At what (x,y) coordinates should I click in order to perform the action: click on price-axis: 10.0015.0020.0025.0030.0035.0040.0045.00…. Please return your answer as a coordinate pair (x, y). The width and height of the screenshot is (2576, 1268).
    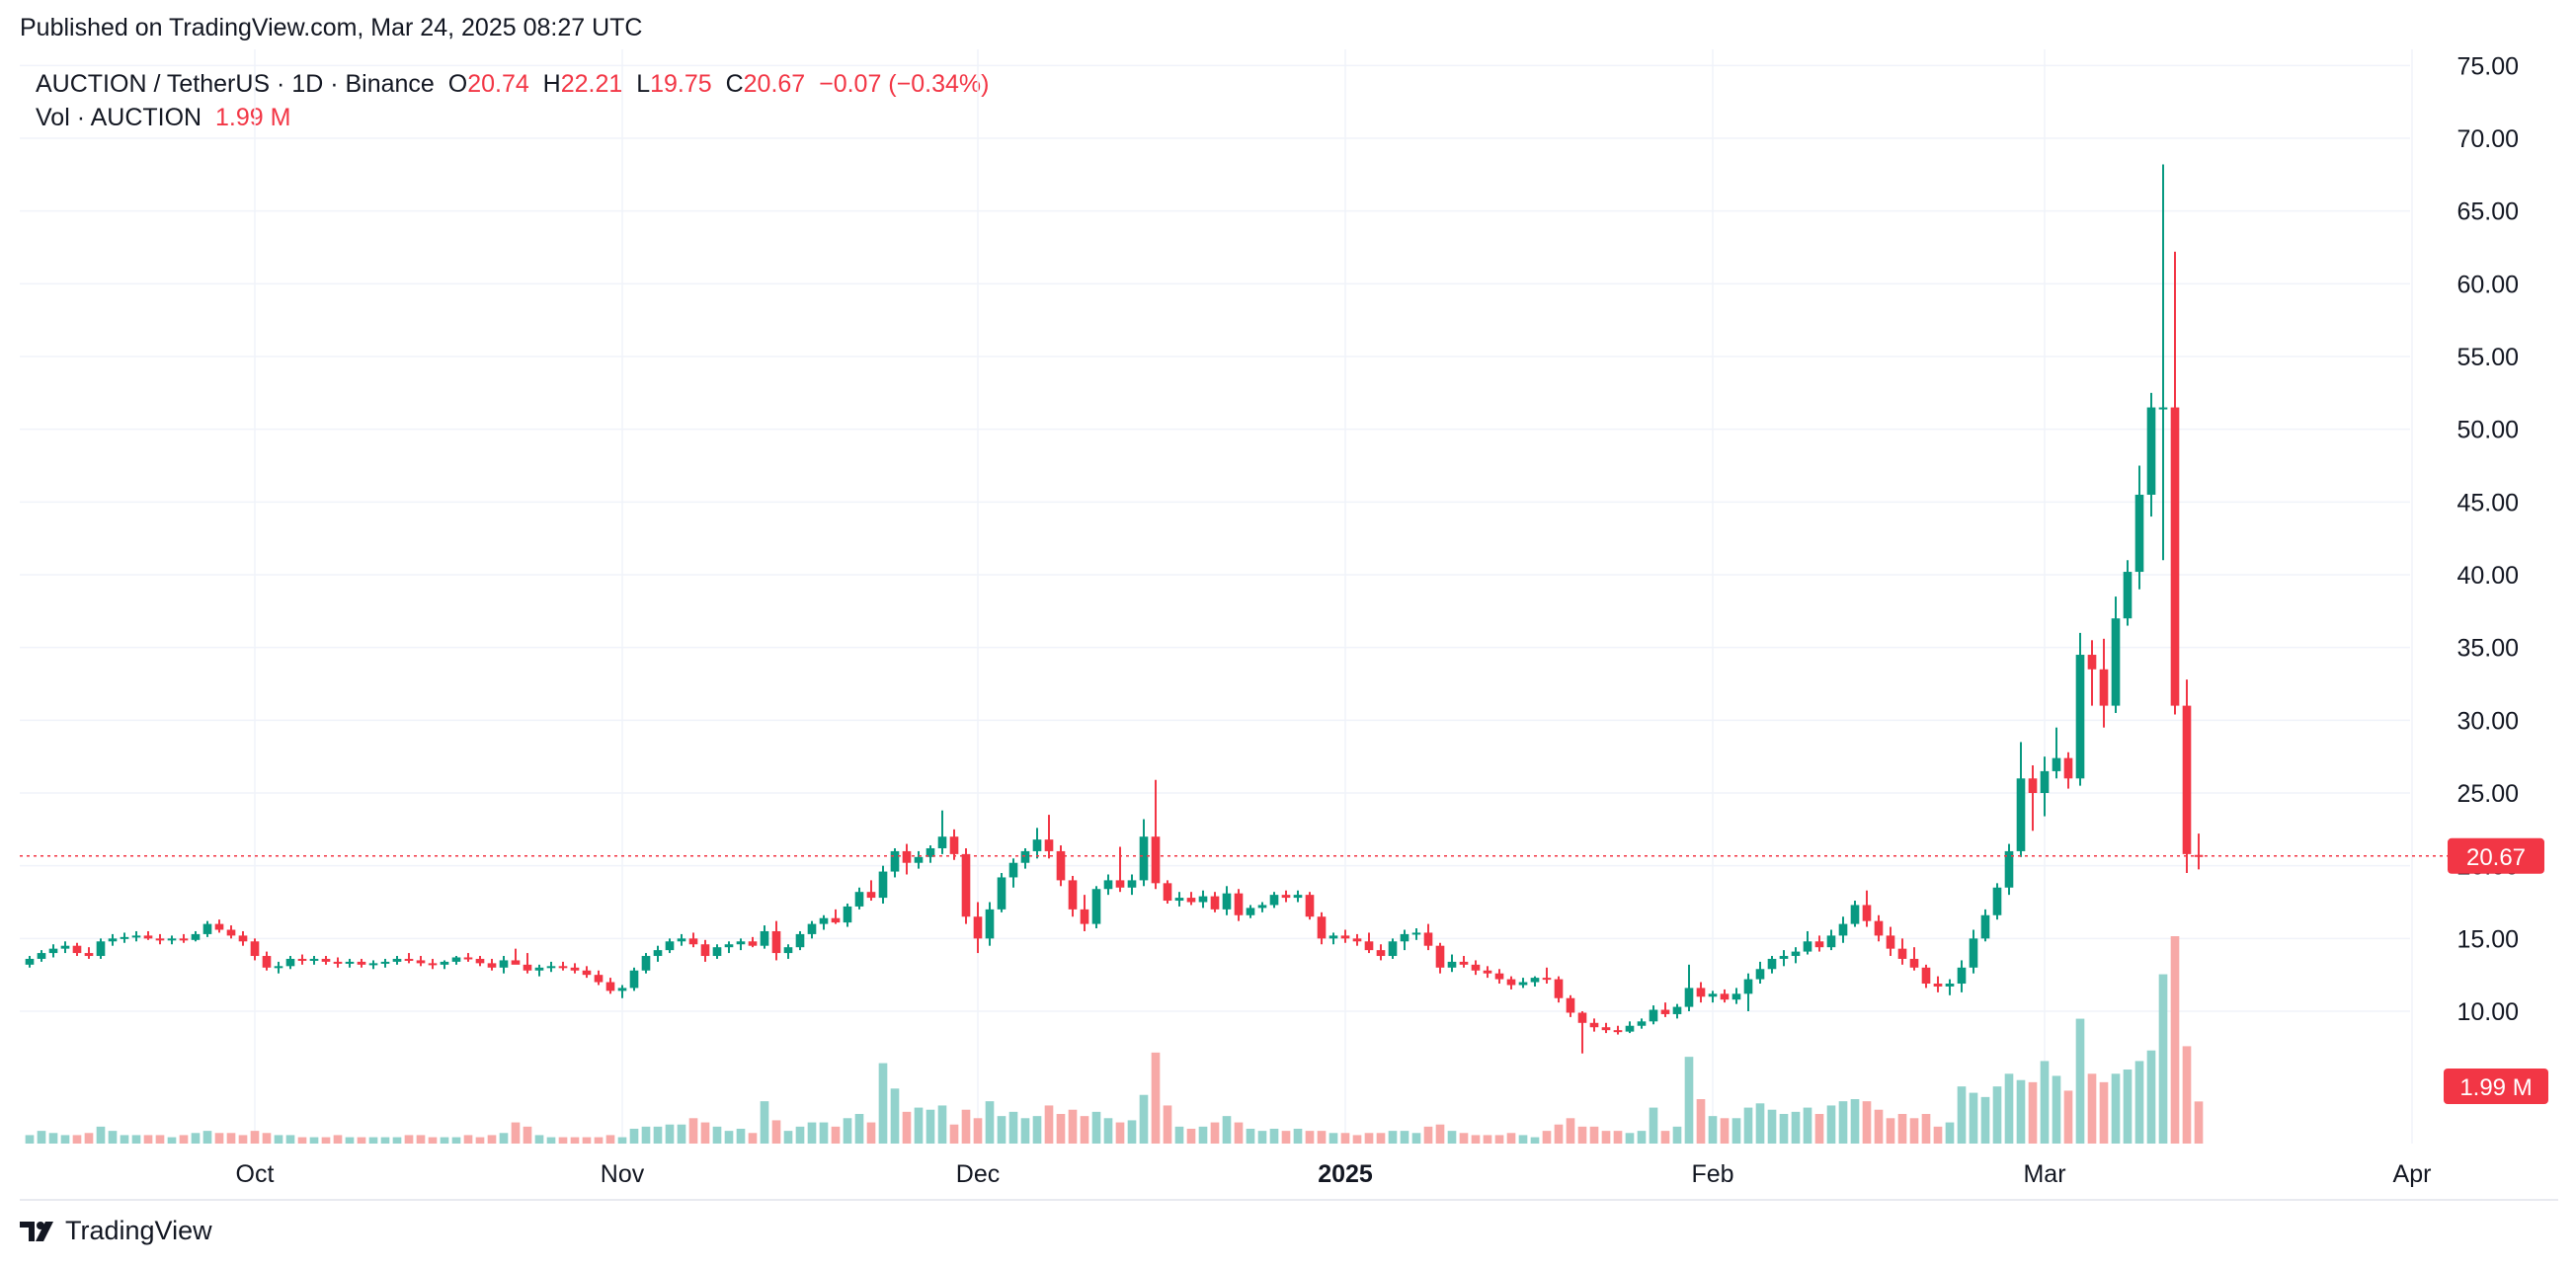
    Looking at the image, I should click on (2487, 539).